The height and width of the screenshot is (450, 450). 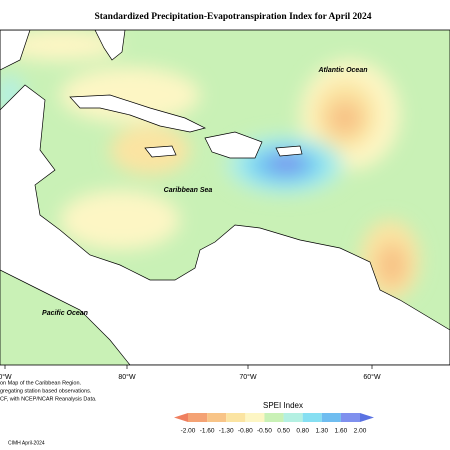 I want to click on sea-label: Caribbean Sea, so click(x=188, y=190).